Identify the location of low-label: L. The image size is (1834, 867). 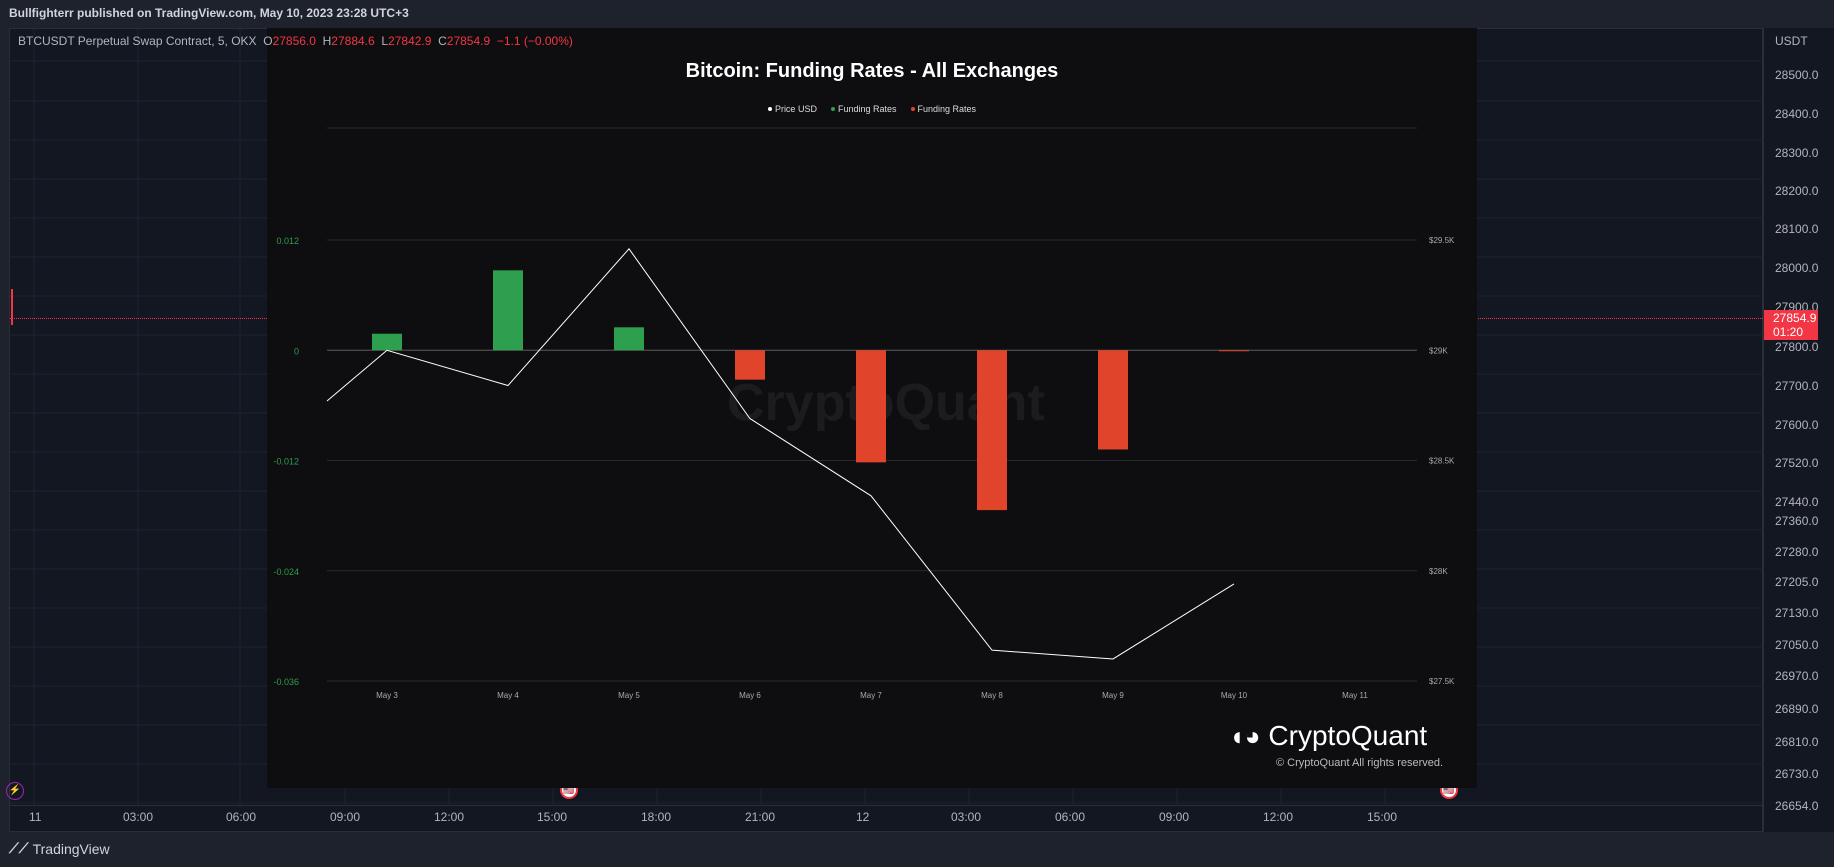
(385, 41).